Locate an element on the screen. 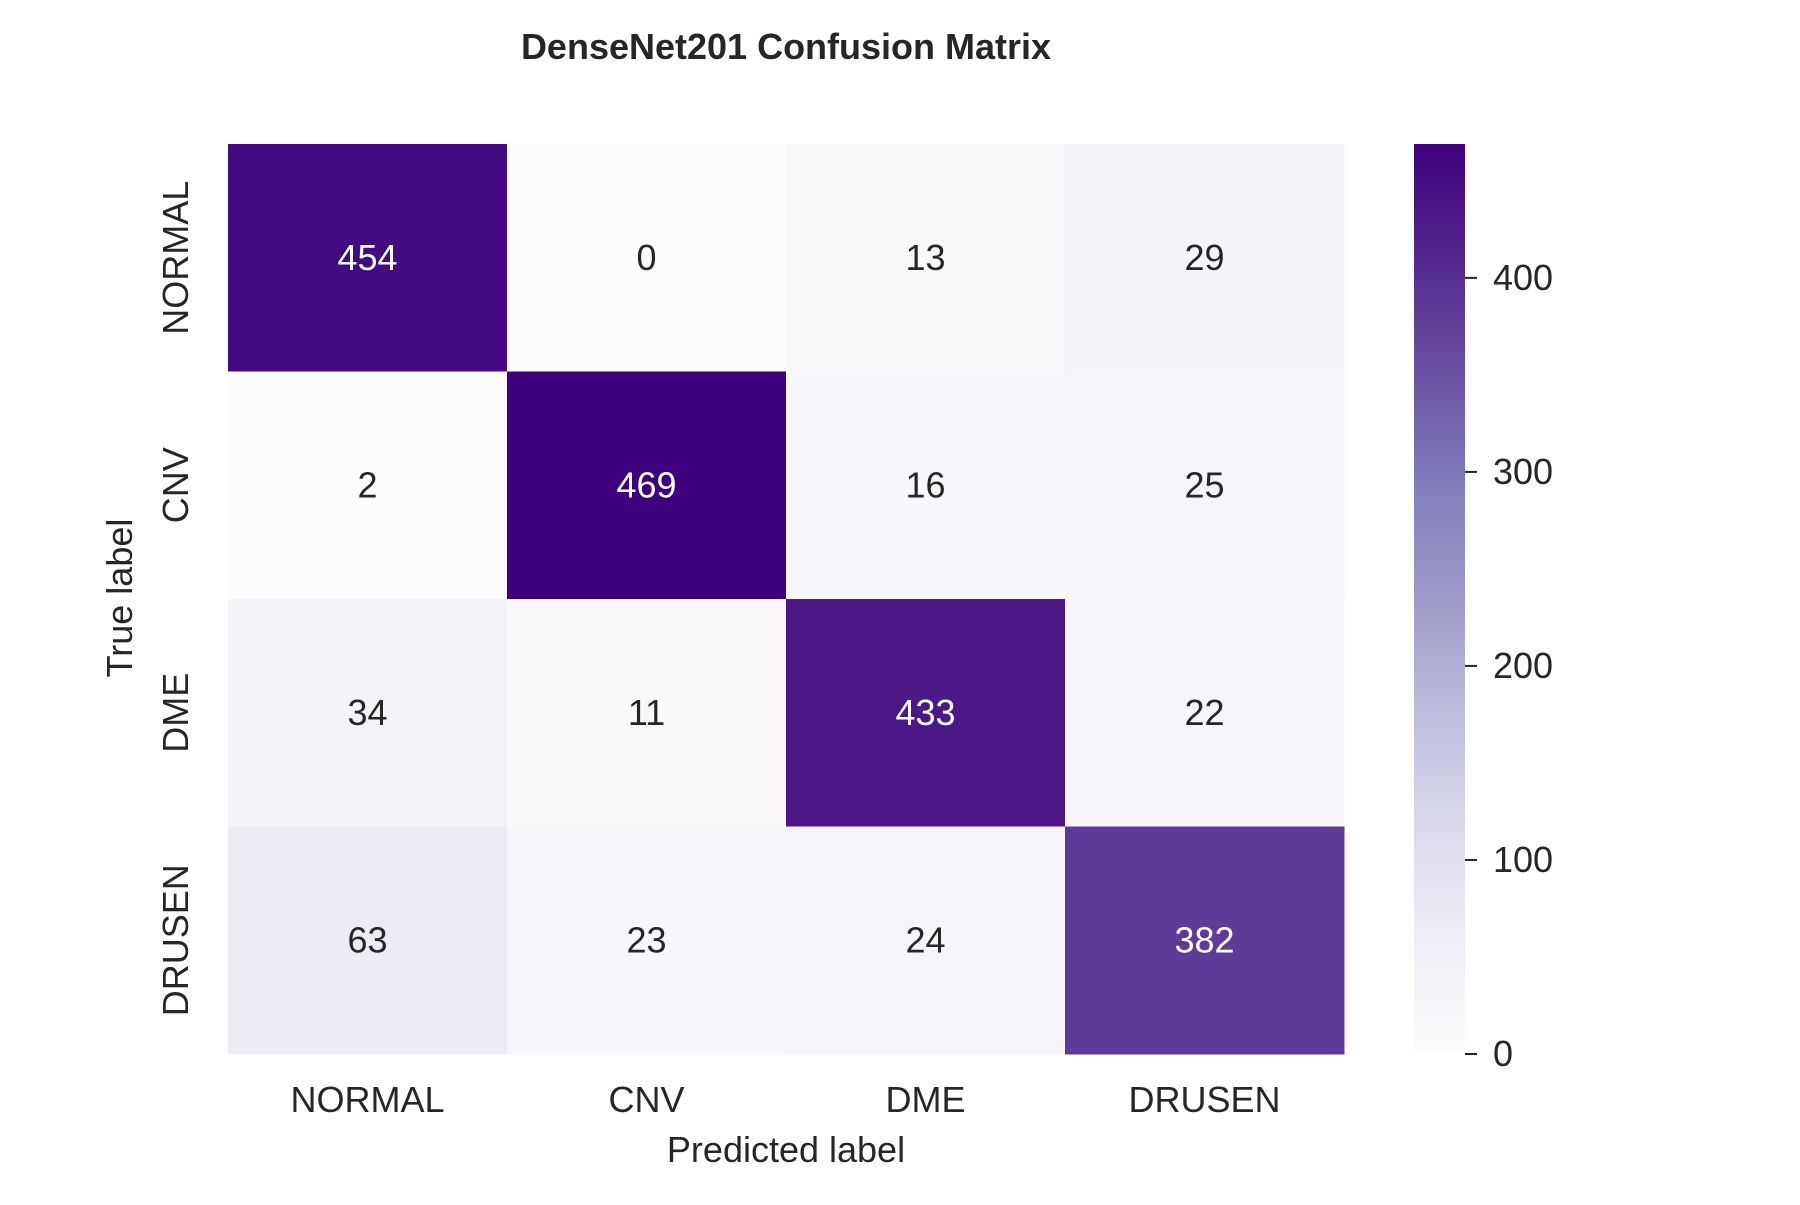  colorbar-ticks: 0 100 200 300 400 is located at coordinates (1509, 665).